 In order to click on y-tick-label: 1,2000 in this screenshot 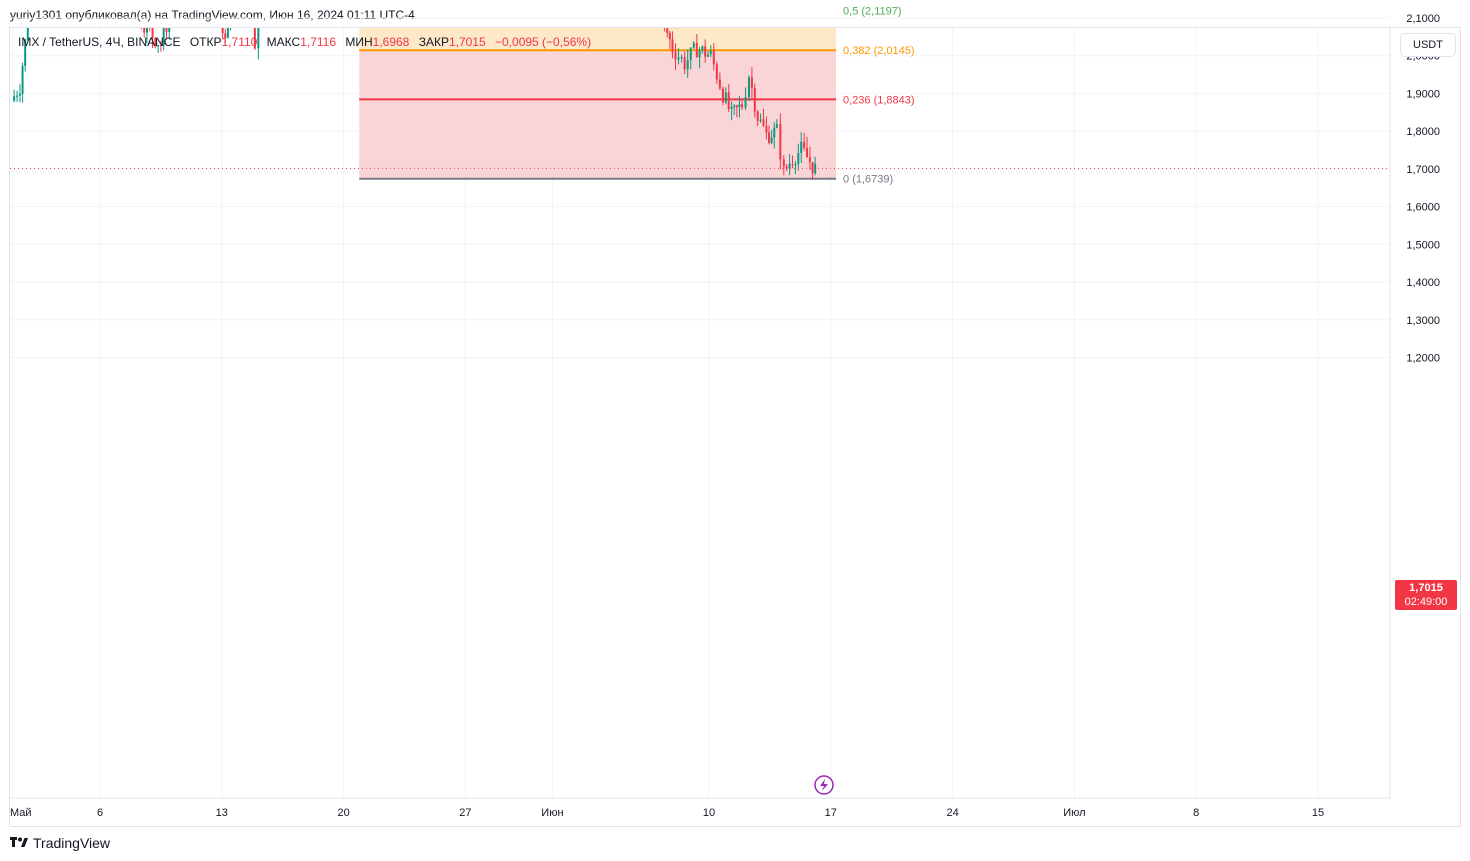, I will do `click(1423, 359)`.